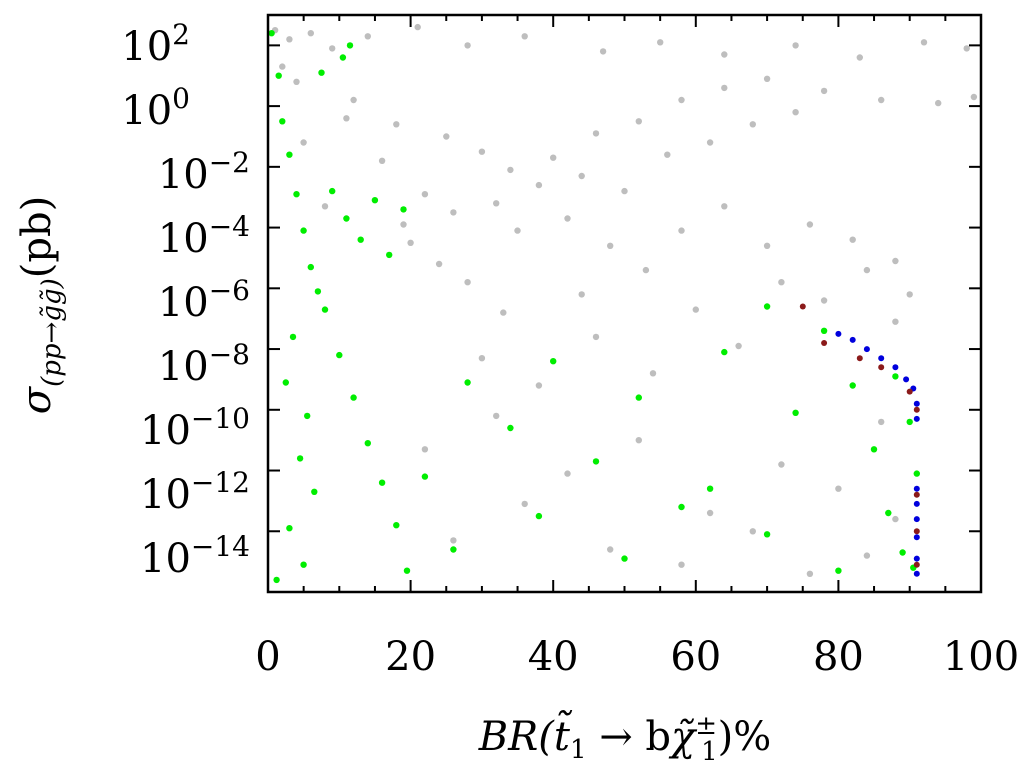 The width and height of the screenshot is (1020, 763). I want to click on x-tick-label: 60, so click(695, 657).